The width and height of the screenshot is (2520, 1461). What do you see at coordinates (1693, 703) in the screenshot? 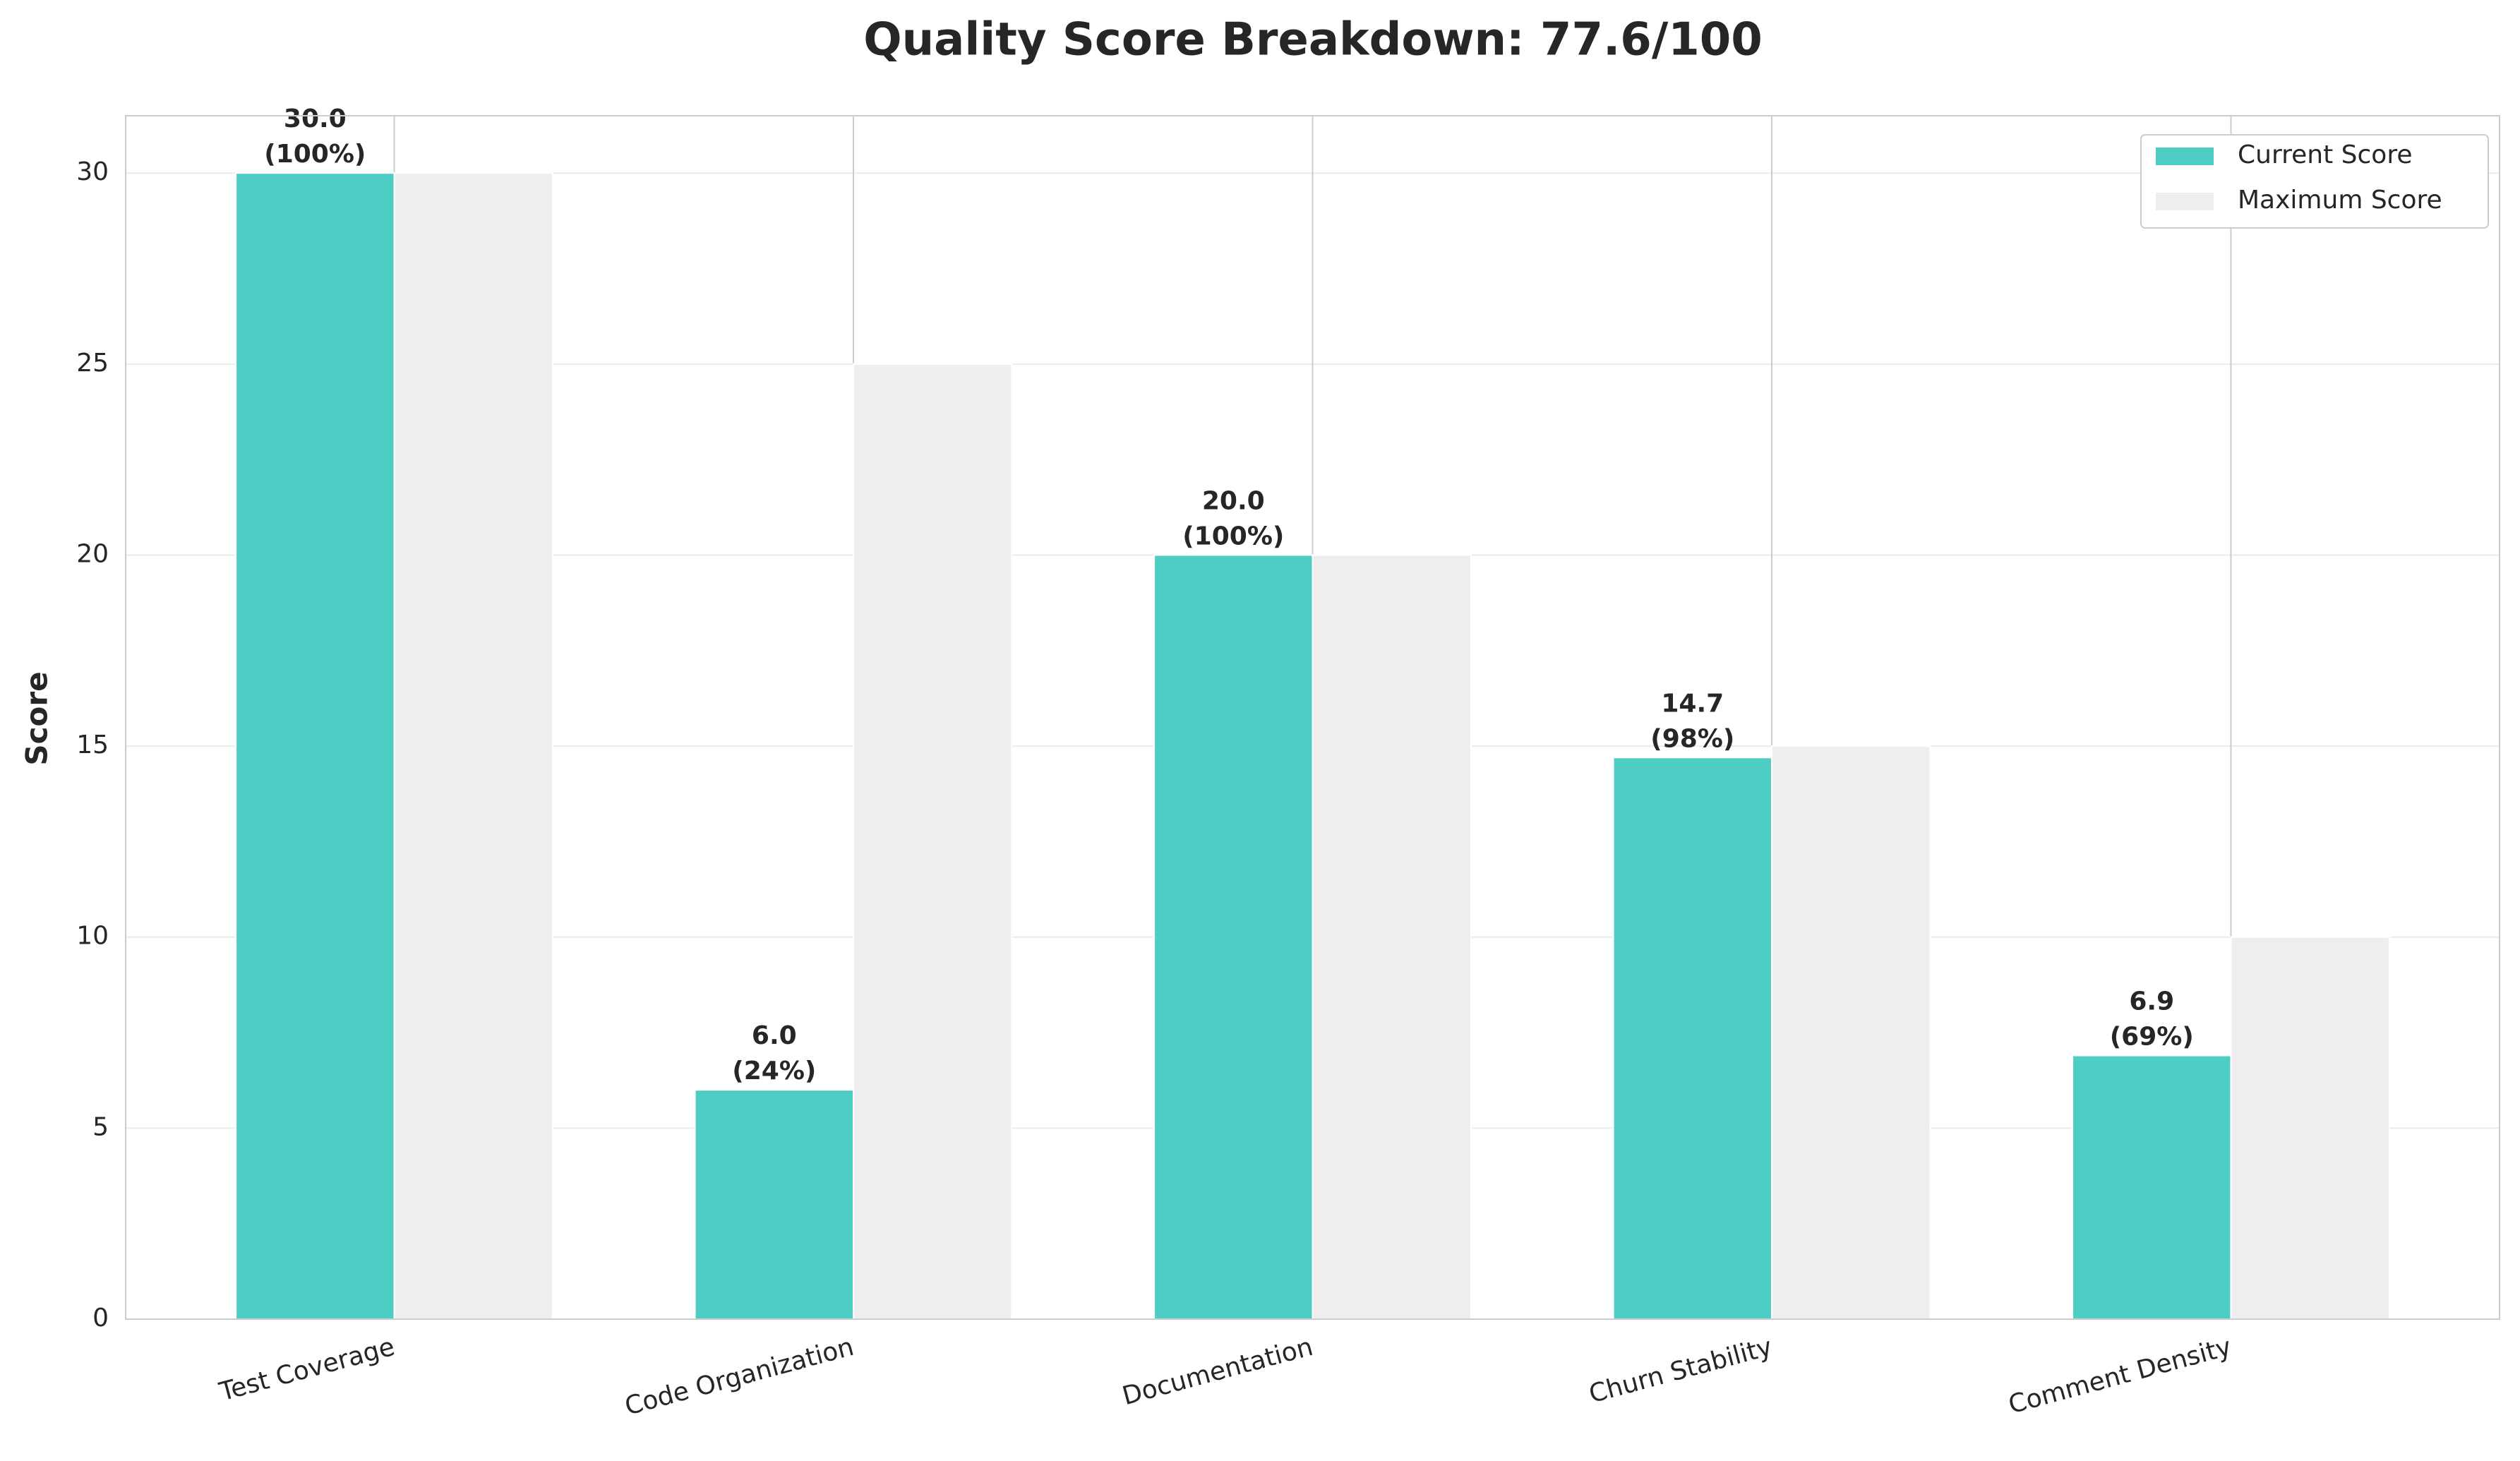
I see `value-label: 14.7` at bounding box center [1693, 703].